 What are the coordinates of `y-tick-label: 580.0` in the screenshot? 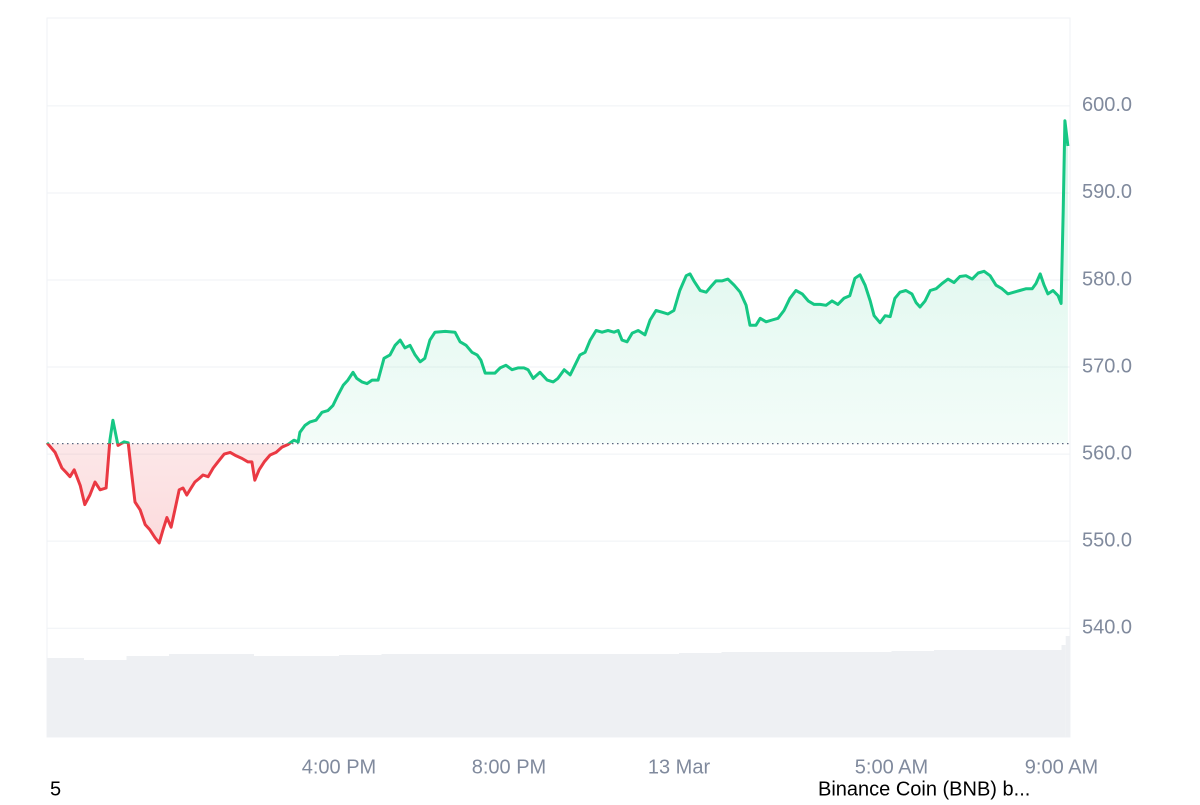 It's located at (1107, 279).